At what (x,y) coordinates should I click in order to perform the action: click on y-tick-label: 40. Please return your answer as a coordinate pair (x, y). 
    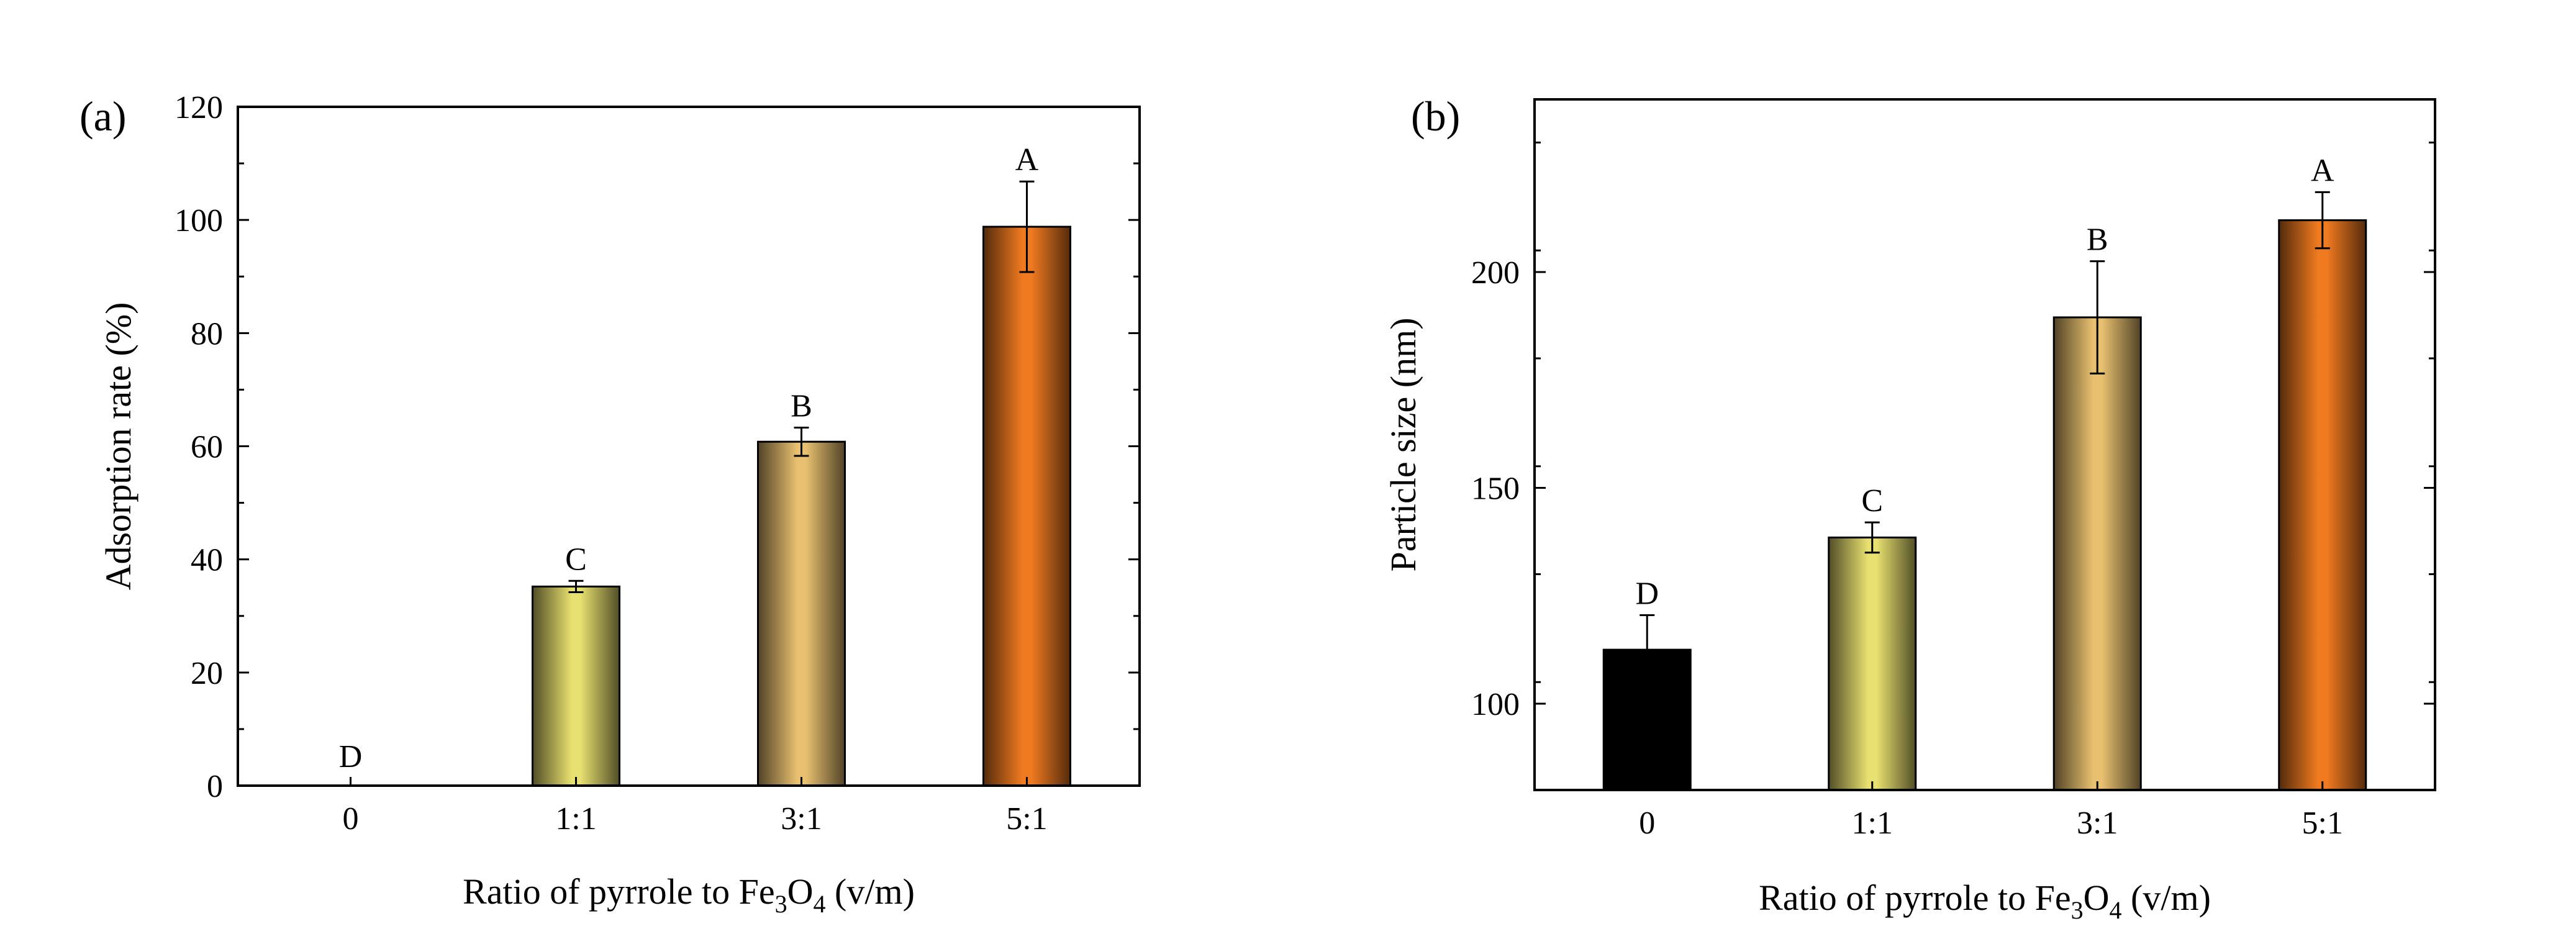
    Looking at the image, I should click on (207, 560).